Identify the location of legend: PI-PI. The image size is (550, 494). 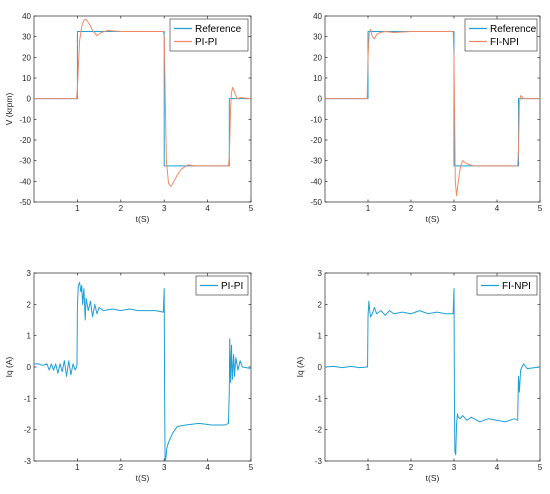
(222, 285).